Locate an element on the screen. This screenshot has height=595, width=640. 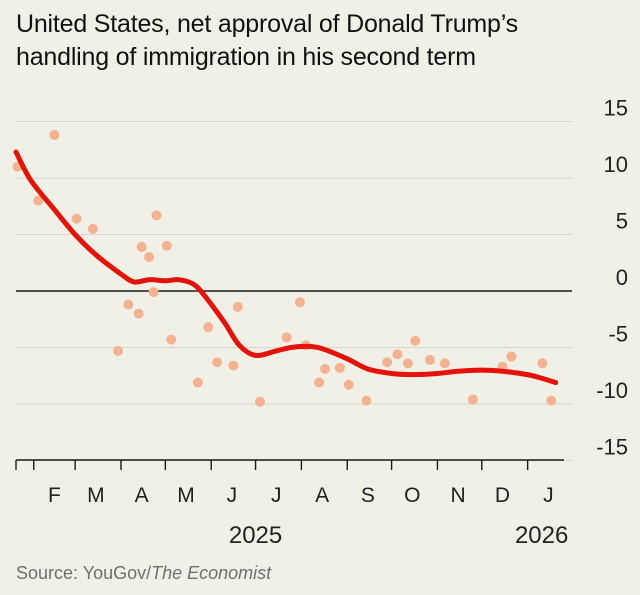
x-month-label: S is located at coordinates (368, 495).